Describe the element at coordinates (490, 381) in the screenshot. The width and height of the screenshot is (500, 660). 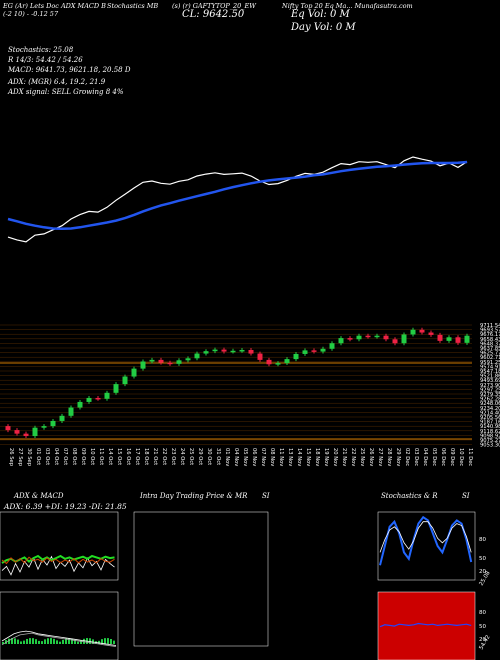
I see `price-tick: 9493.69` at that location.